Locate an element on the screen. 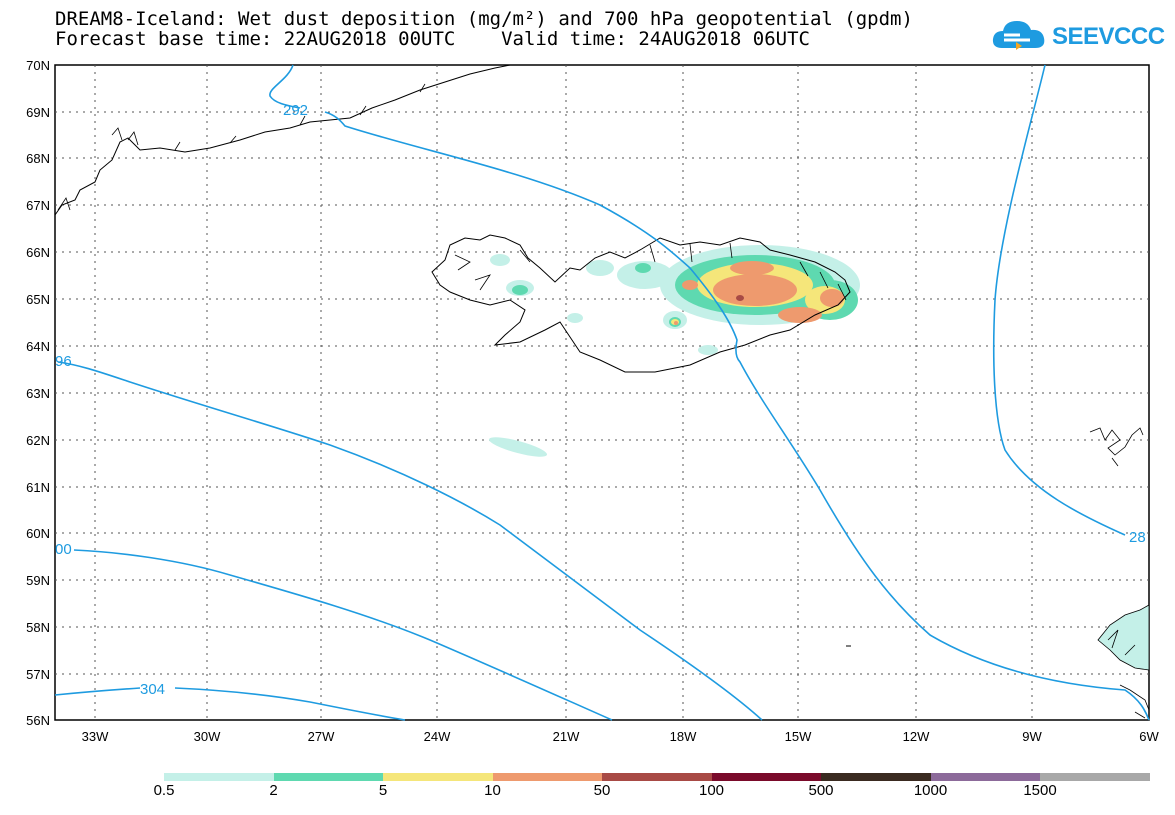 Image resolution: width=1175 pixels, height=815 pixels. contour-label-296: 96 is located at coordinates (63, 361).